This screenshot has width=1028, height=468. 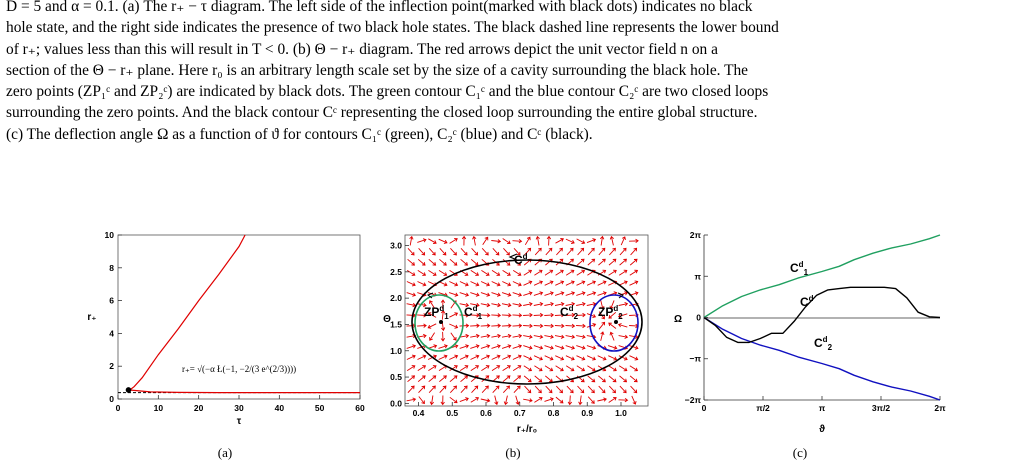 I want to click on x-tick-label: 10, so click(x=159, y=408).